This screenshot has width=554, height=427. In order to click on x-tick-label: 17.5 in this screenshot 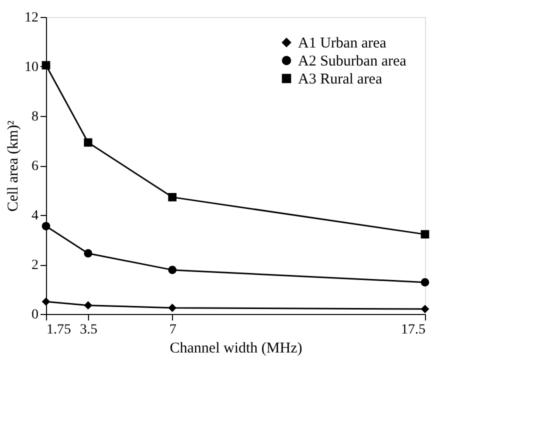, I will do `click(413, 330)`.